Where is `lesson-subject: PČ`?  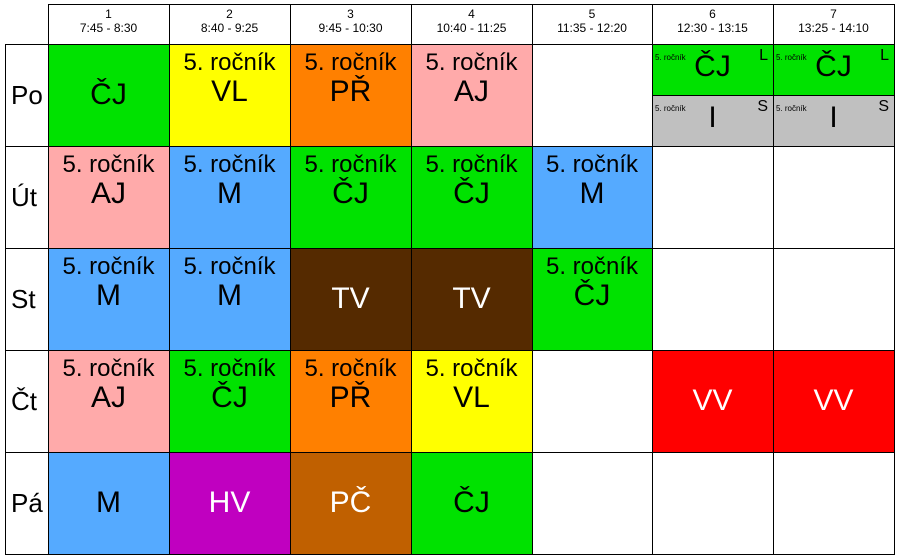
lesson-subject: PČ is located at coordinates (350, 502).